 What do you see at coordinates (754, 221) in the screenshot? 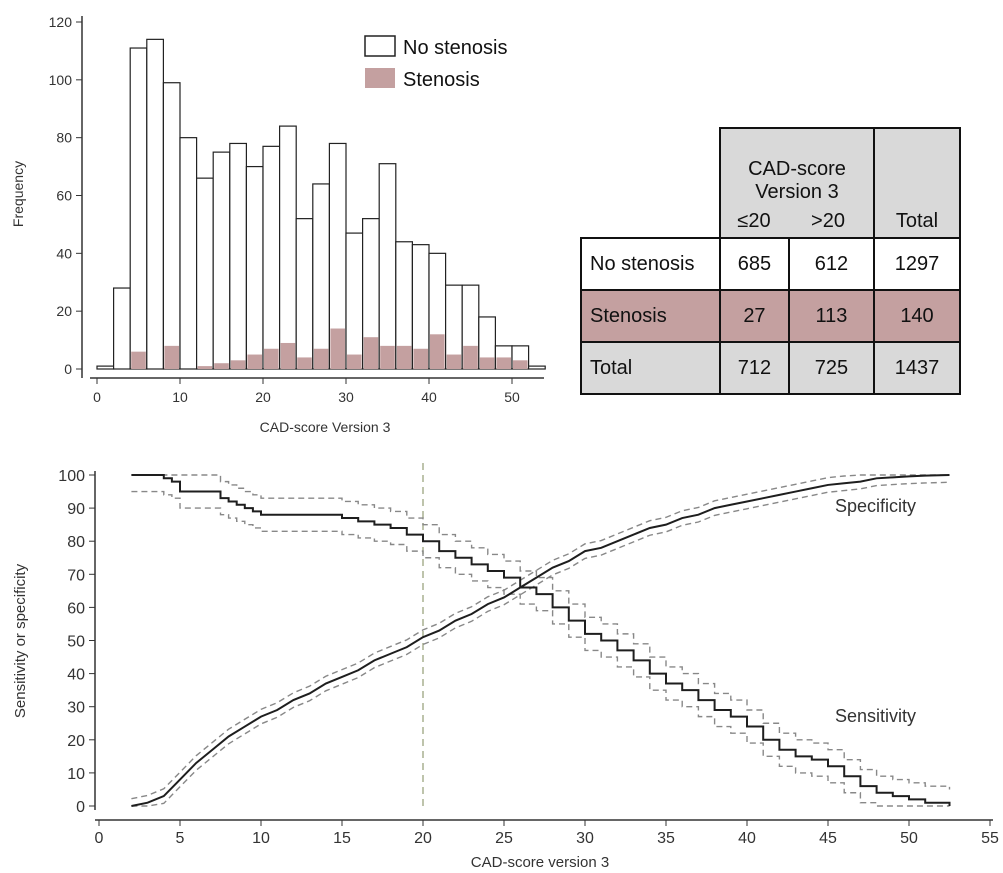
I see `table-col-header-le20: ≤20` at bounding box center [754, 221].